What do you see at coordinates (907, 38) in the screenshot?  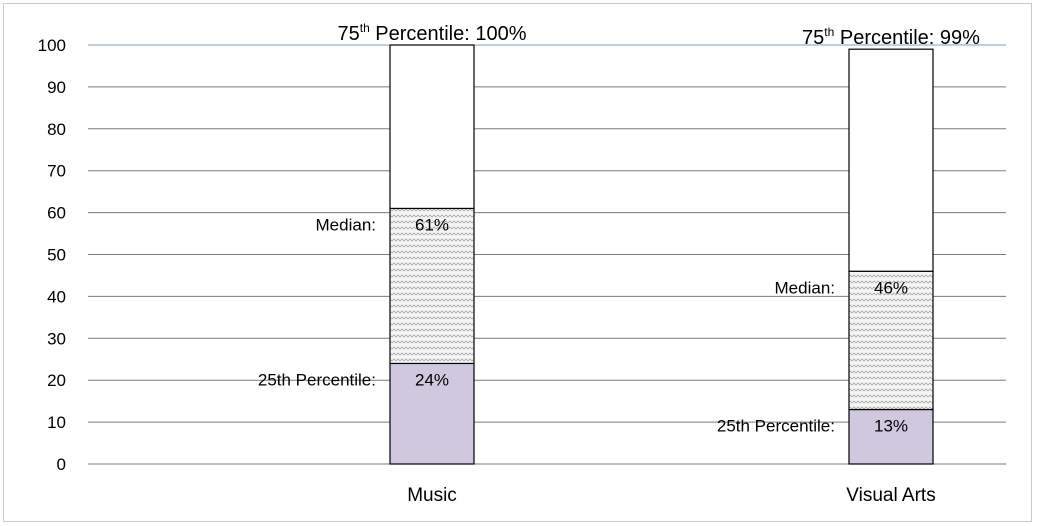 I see `p75-suffix: Percentile: 99%` at bounding box center [907, 38].